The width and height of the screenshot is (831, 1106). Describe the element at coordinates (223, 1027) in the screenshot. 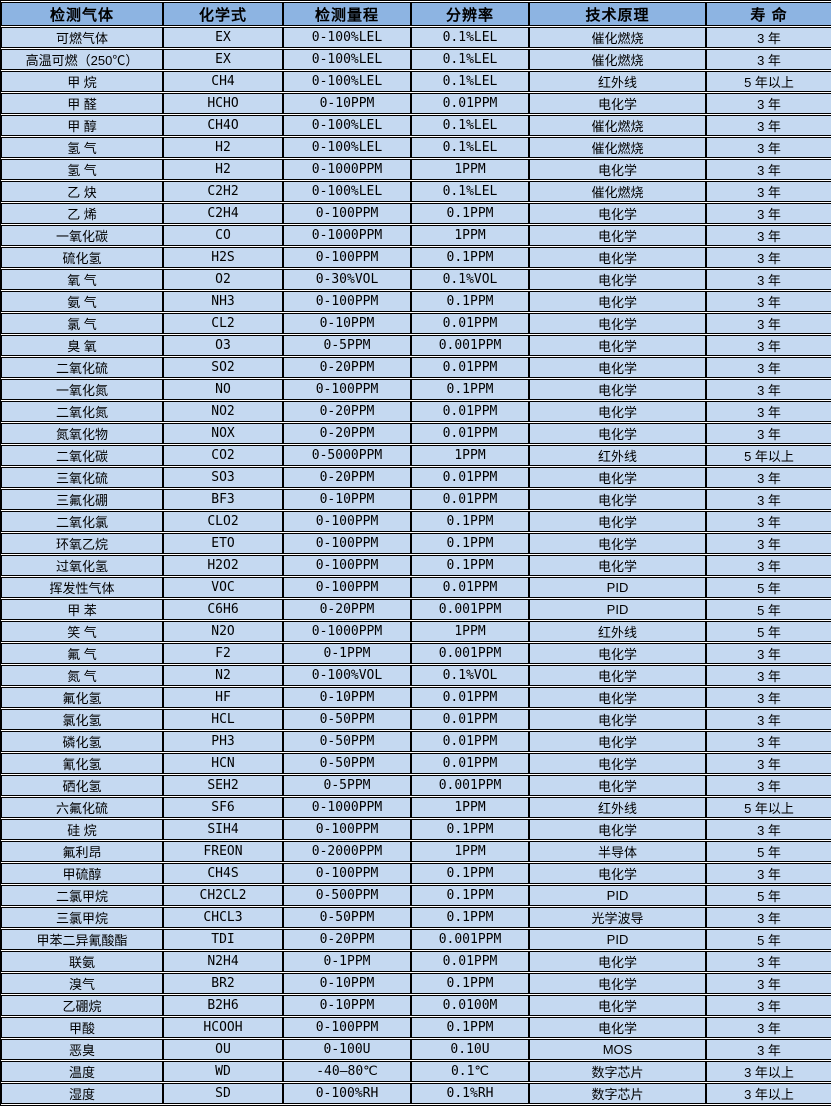

I see `cell-formula: HCOOH` at that location.